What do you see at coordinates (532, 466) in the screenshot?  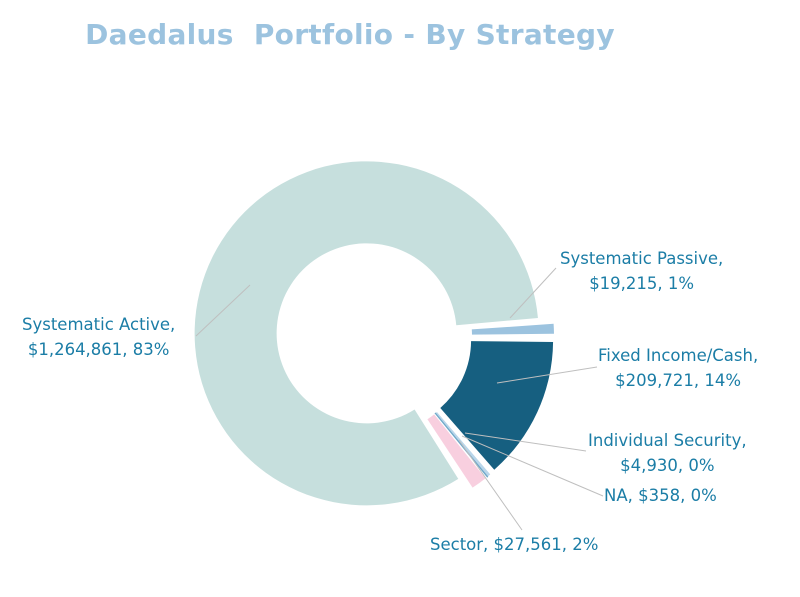 I see `leader-line-na` at bounding box center [532, 466].